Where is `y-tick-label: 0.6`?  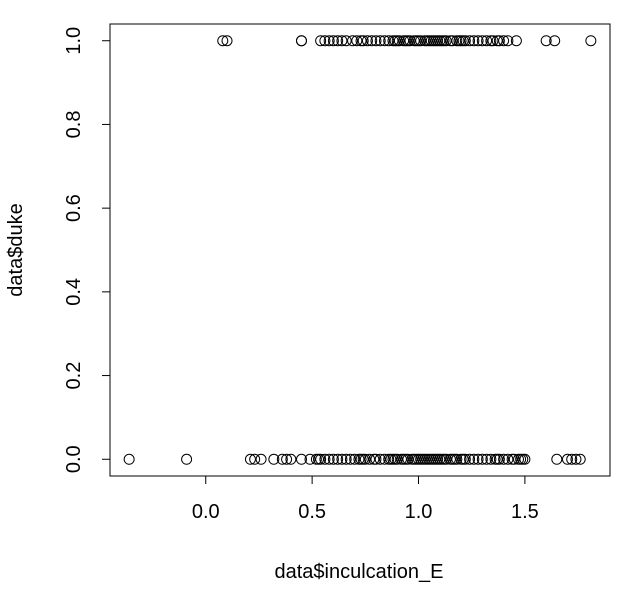 y-tick-label: 0.6 is located at coordinates (74, 208).